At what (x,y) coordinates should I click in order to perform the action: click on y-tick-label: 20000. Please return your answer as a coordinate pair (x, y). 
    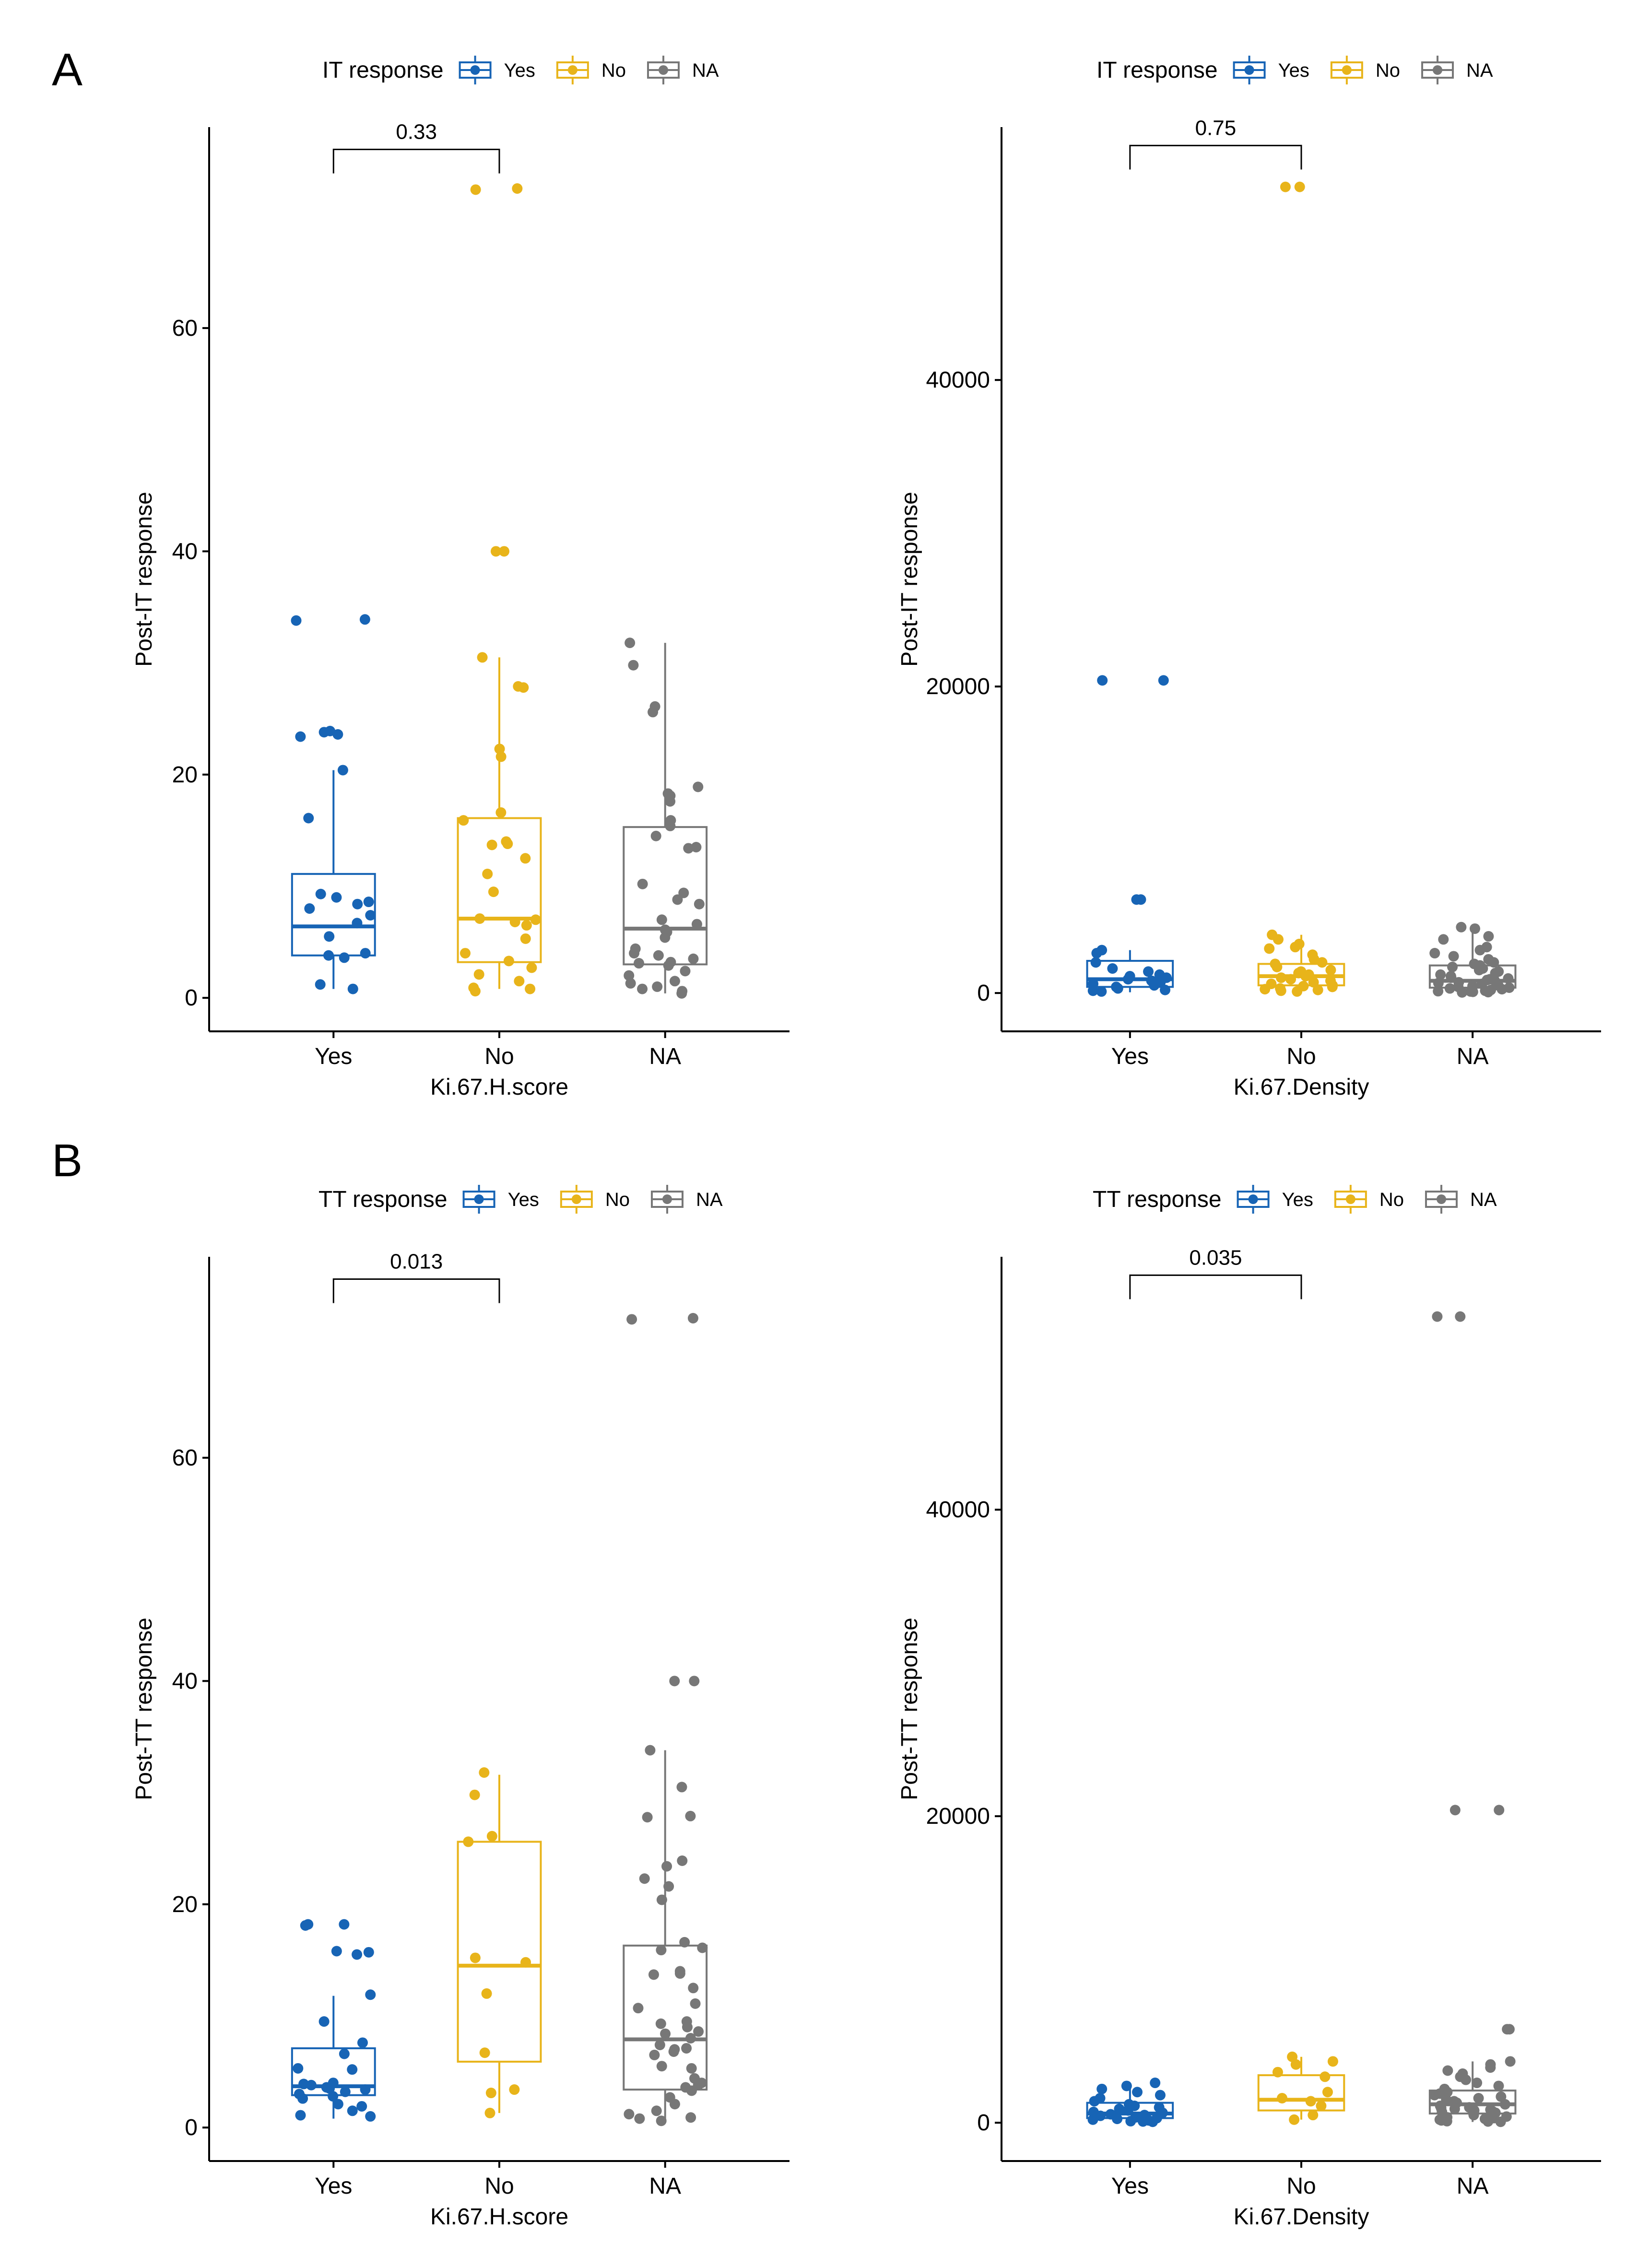
    Looking at the image, I should click on (958, 1816).